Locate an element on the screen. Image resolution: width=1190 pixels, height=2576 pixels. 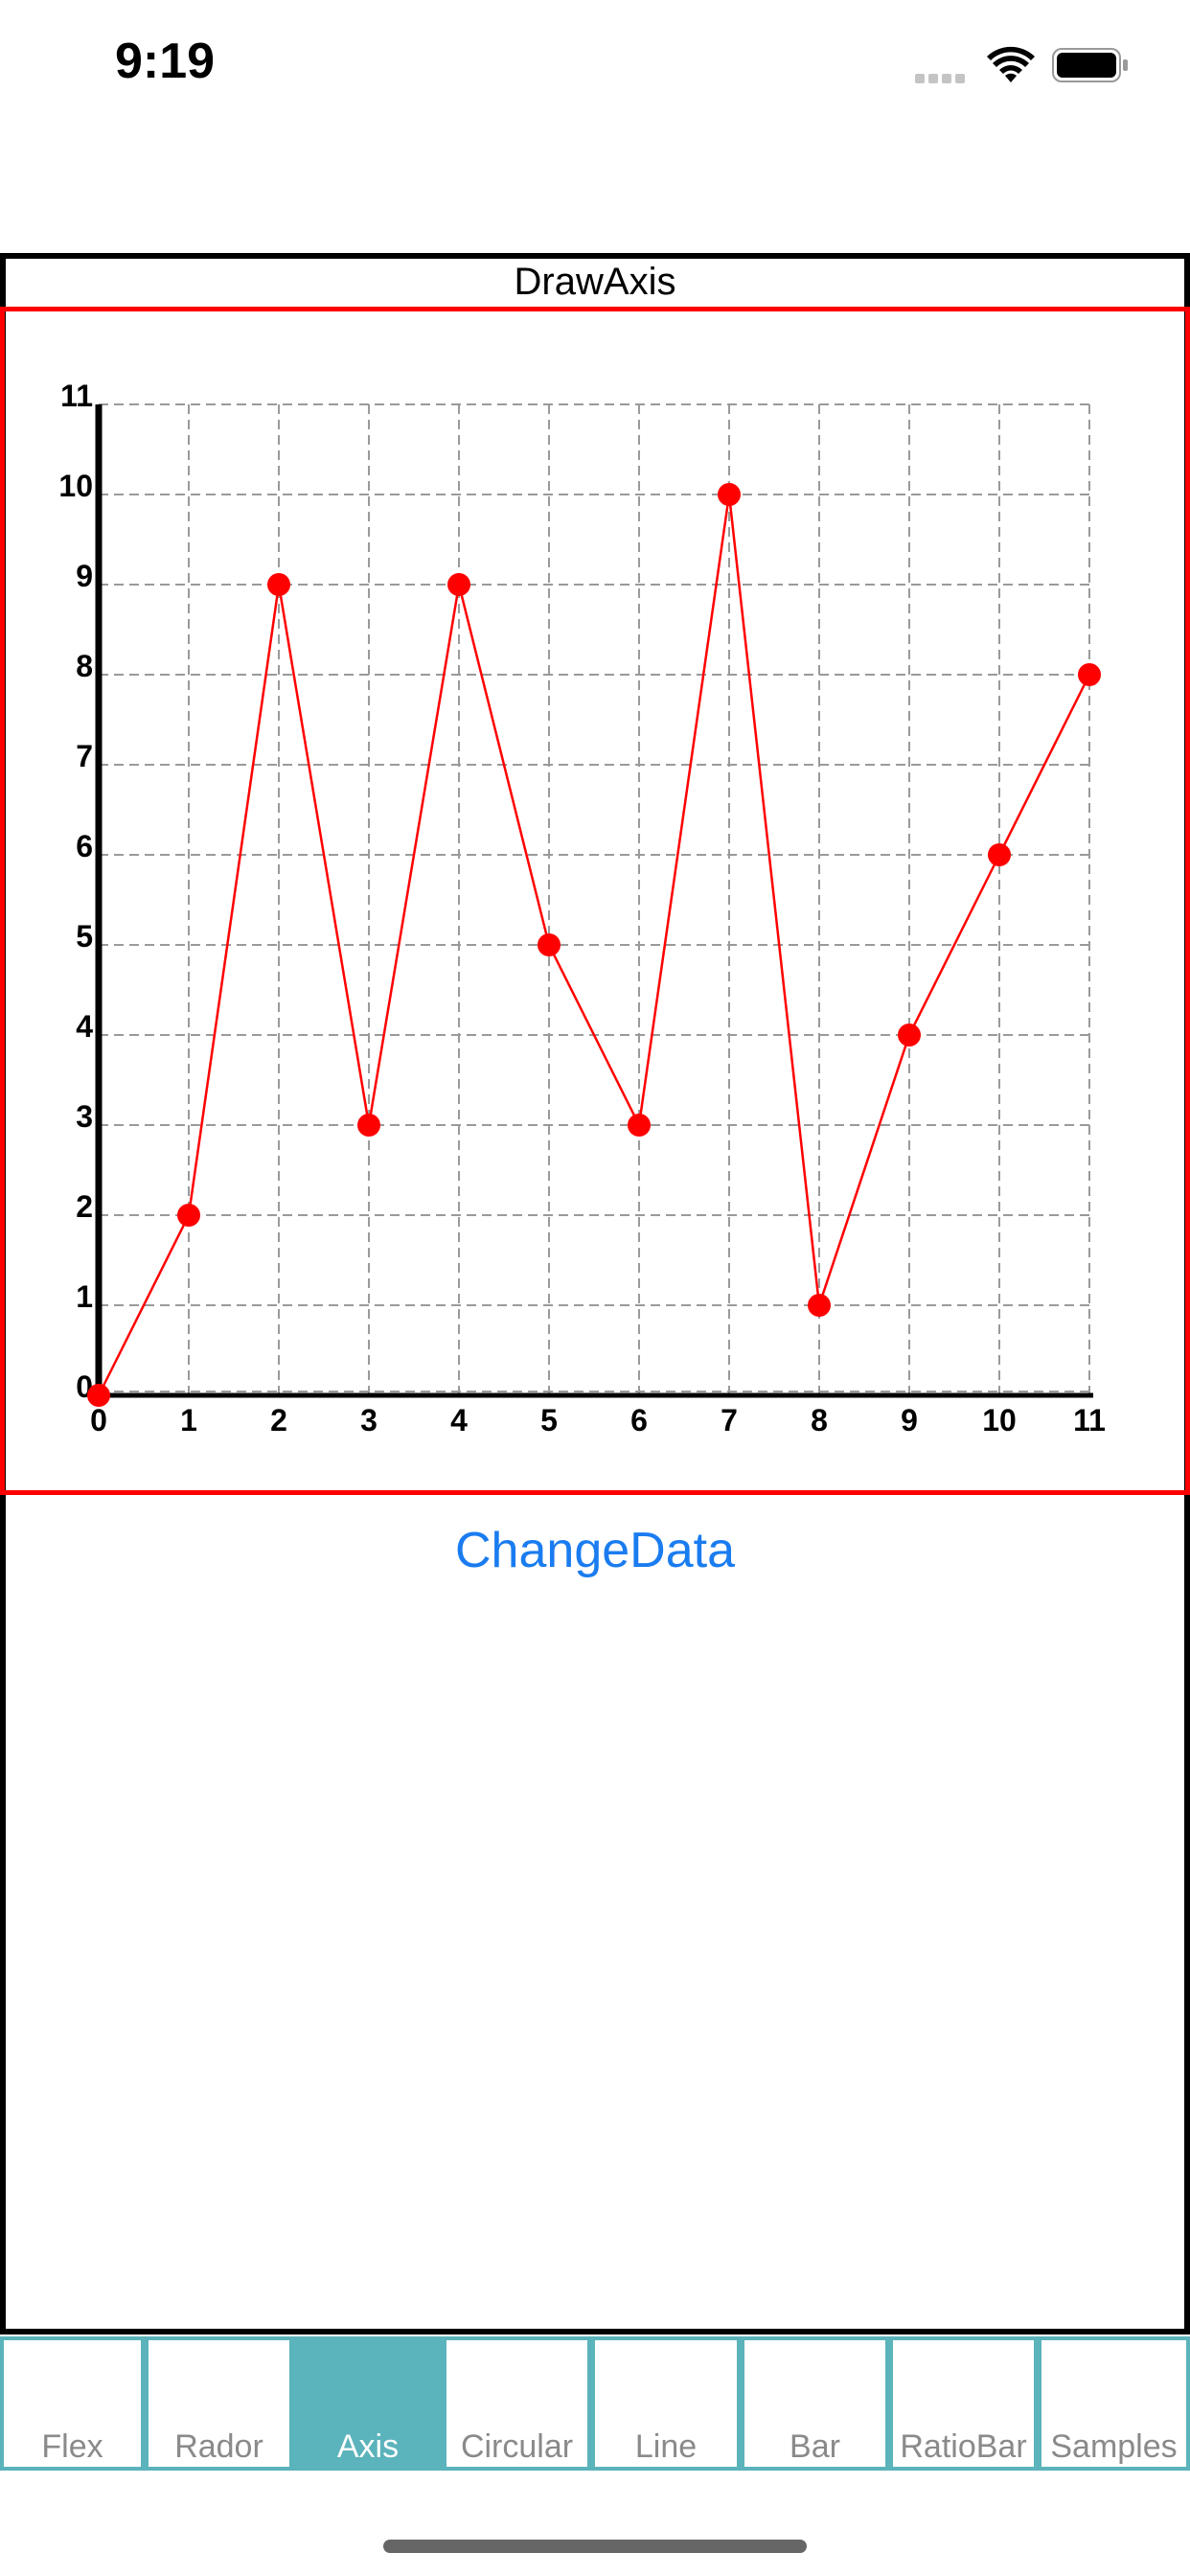
change-data-button: ChangeData is located at coordinates (595, 1550).